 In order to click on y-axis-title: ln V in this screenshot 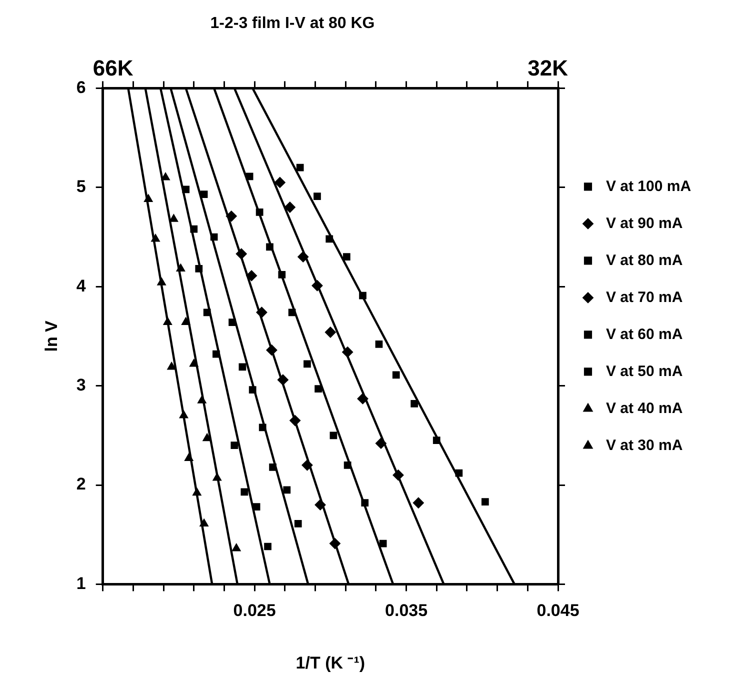, I will do `click(51, 336)`.